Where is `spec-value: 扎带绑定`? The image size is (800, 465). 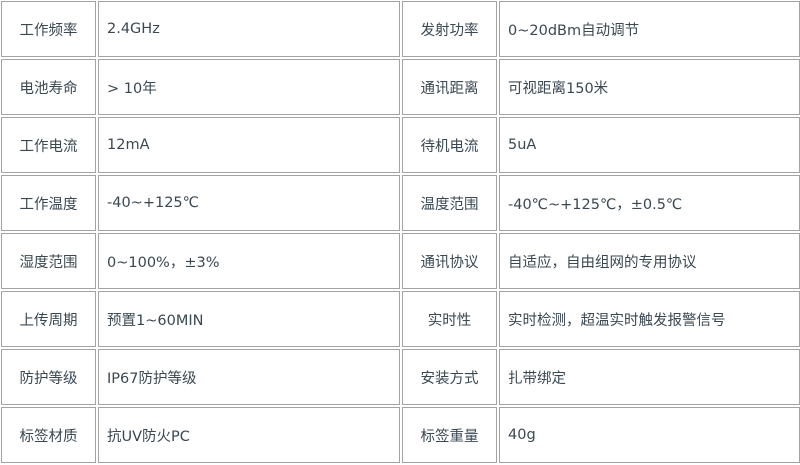
spec-value: 扎带绑定 is located at coordinates (649, 377).